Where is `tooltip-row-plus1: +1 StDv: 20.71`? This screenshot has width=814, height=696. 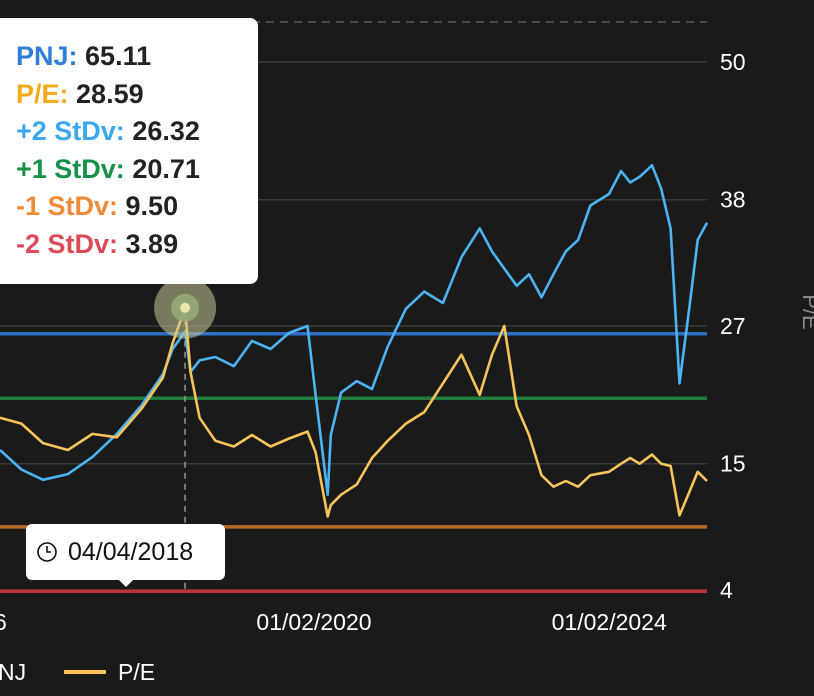
tooltip-row-plus1: +1 StDv: 20.71 is located at coordinates (137, 170).